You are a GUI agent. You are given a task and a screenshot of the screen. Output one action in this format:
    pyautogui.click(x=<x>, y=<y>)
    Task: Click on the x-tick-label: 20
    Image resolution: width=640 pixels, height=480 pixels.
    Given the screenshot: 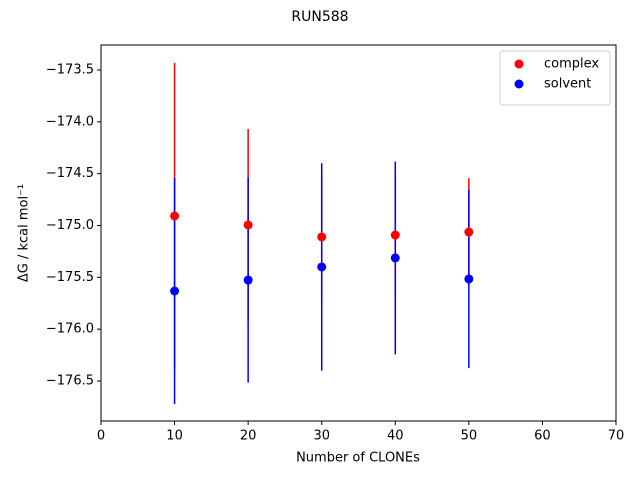 What is the action you would take?
    pyautogui.click(x=248, y=436)
    